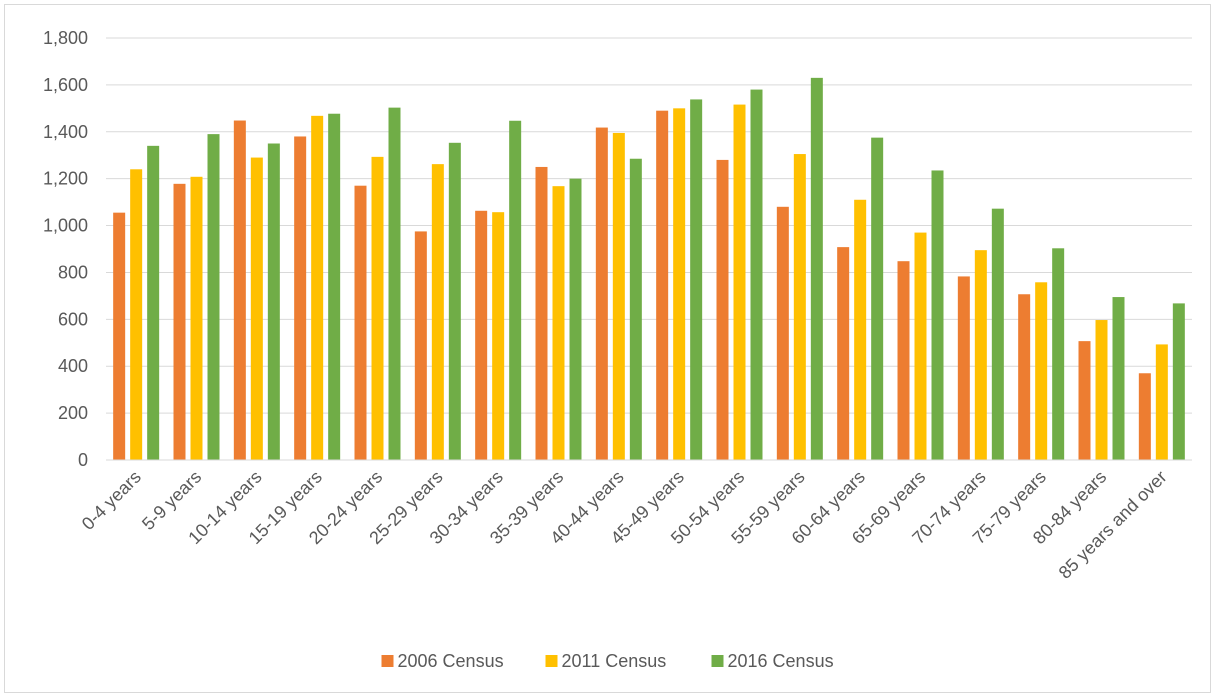  What do you see at coordinates (111, 500) in the screenshot?
I see `x-tick-label: 0-4 years` at bounding box center [111, 500].